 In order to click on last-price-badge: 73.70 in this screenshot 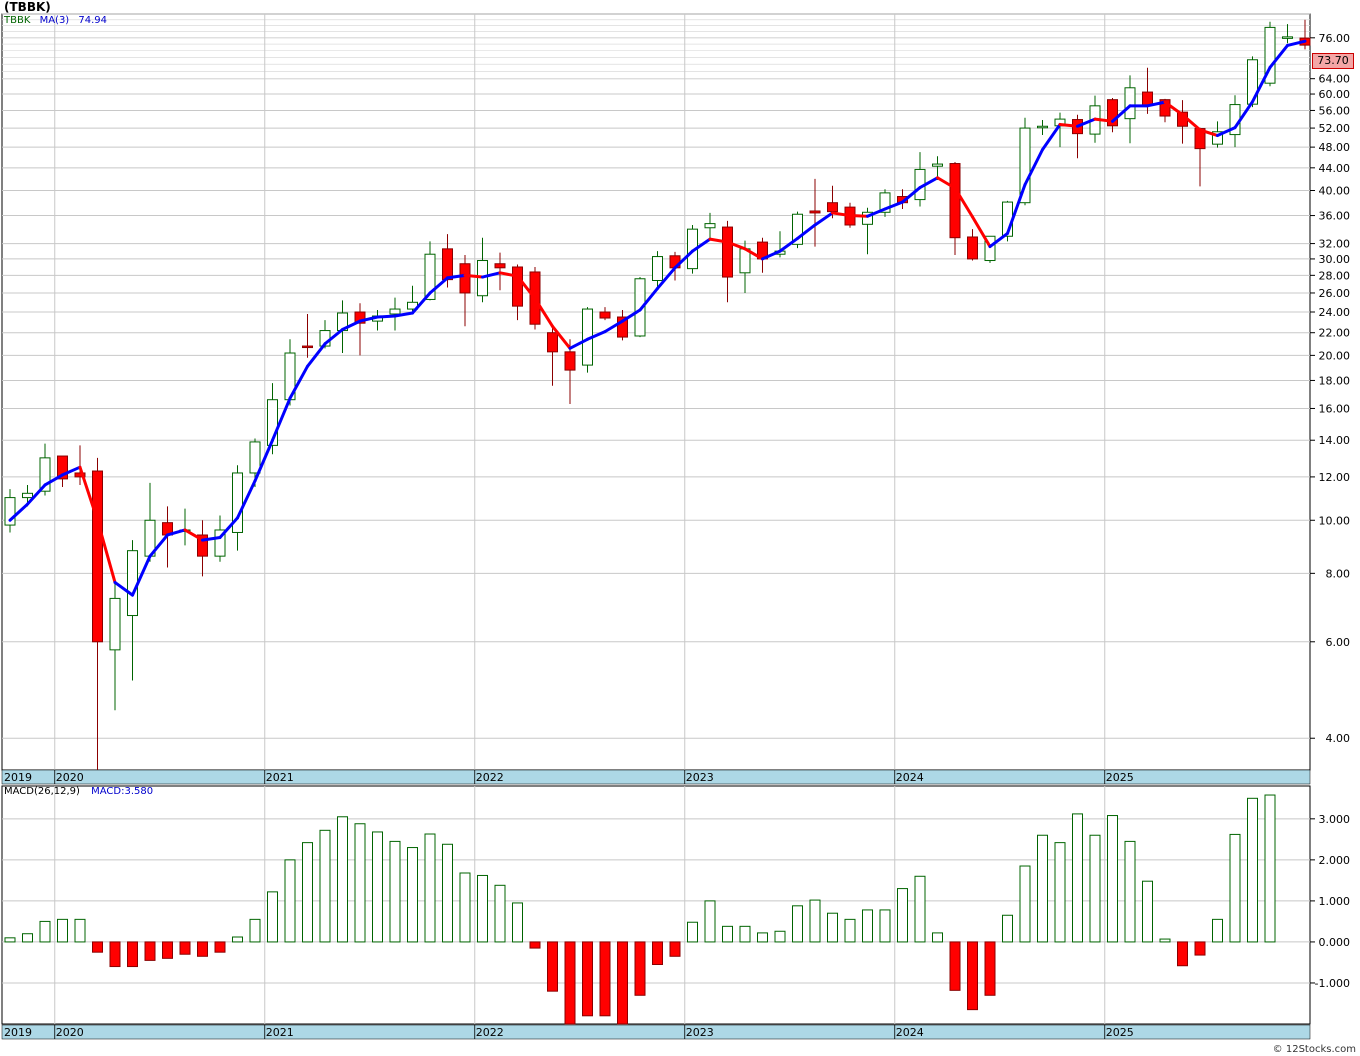, I will do `click(1333, 61)`.